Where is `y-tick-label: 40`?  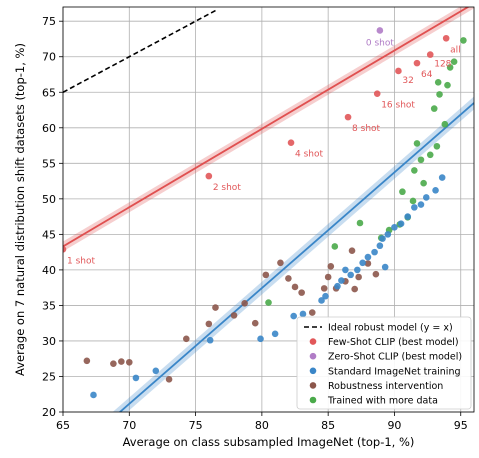
y-tick-label: 40 is located at coordinates (49, 270).